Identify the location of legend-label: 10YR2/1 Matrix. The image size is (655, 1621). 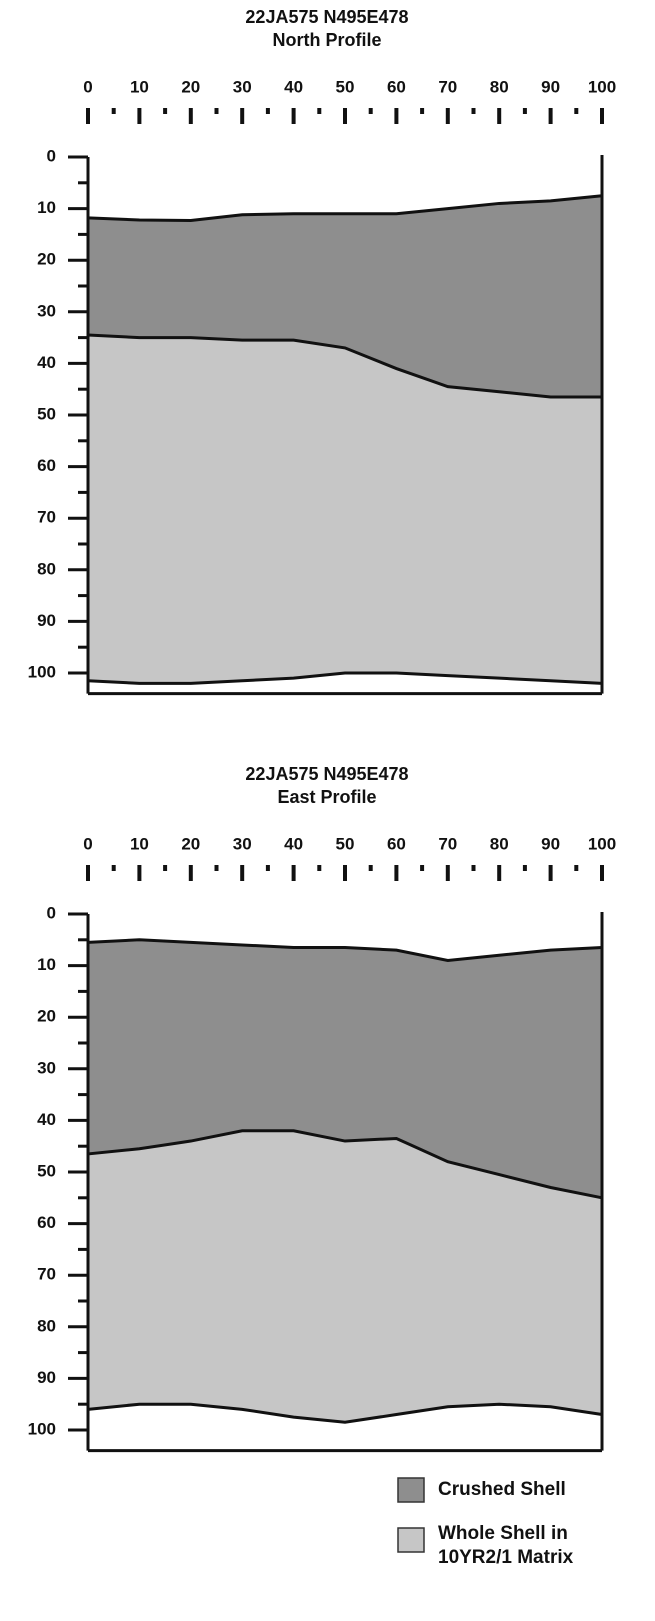
(506, 1557).